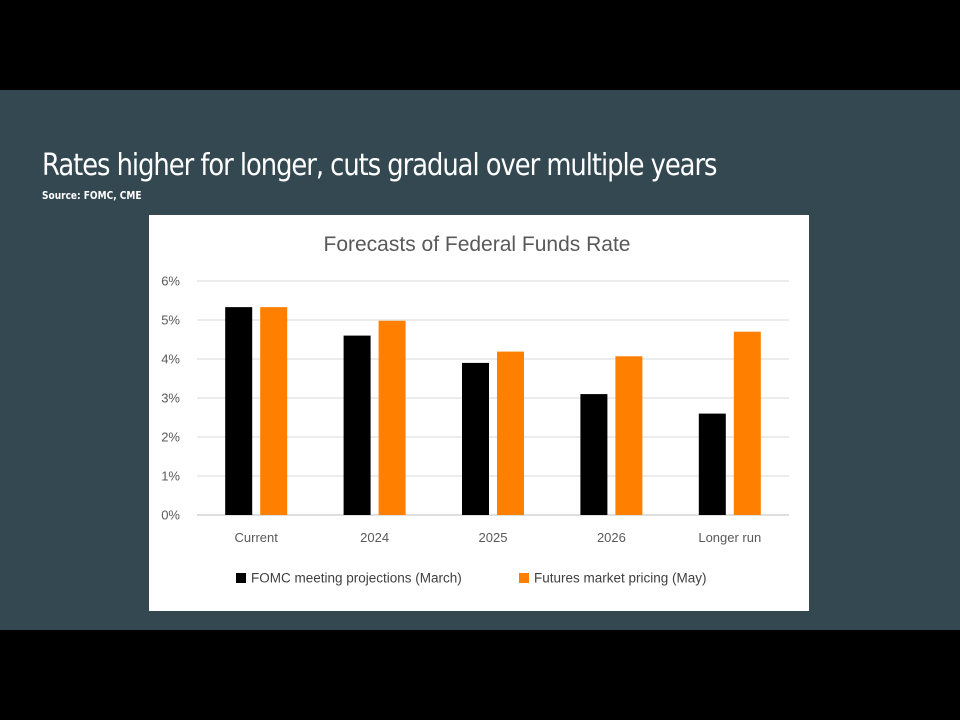 The height and width of the screenshot is (720, 960). I want to click on chart-title: Forecasts of Federal Funds Rate, so click(477, 244).